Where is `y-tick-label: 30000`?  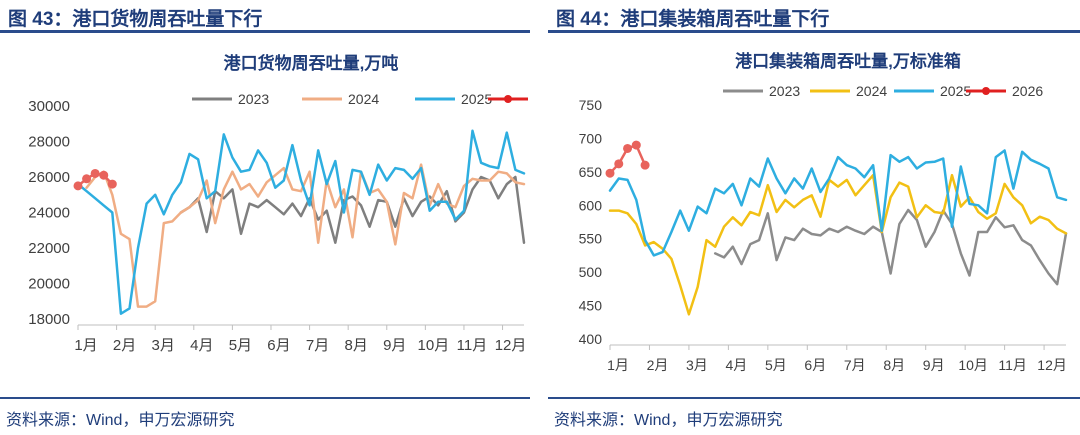 y-tick-label: 30000 is located at coordinates (49, 106).